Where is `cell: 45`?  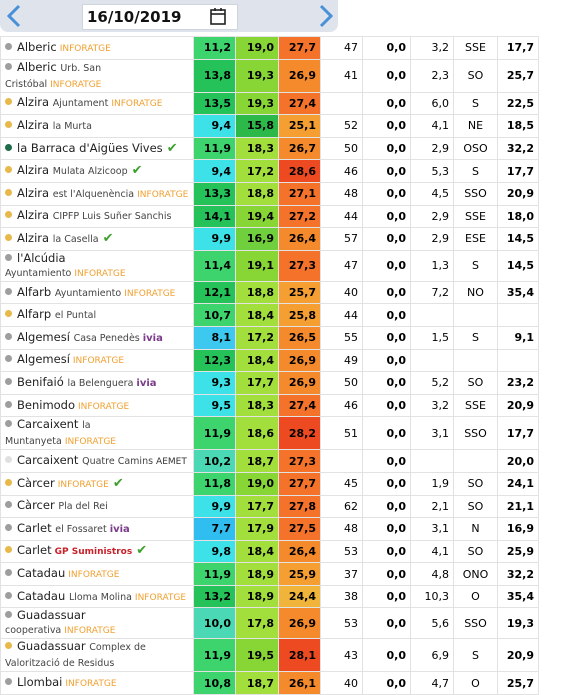
cell: 45 is located at coordinates (341, 483).